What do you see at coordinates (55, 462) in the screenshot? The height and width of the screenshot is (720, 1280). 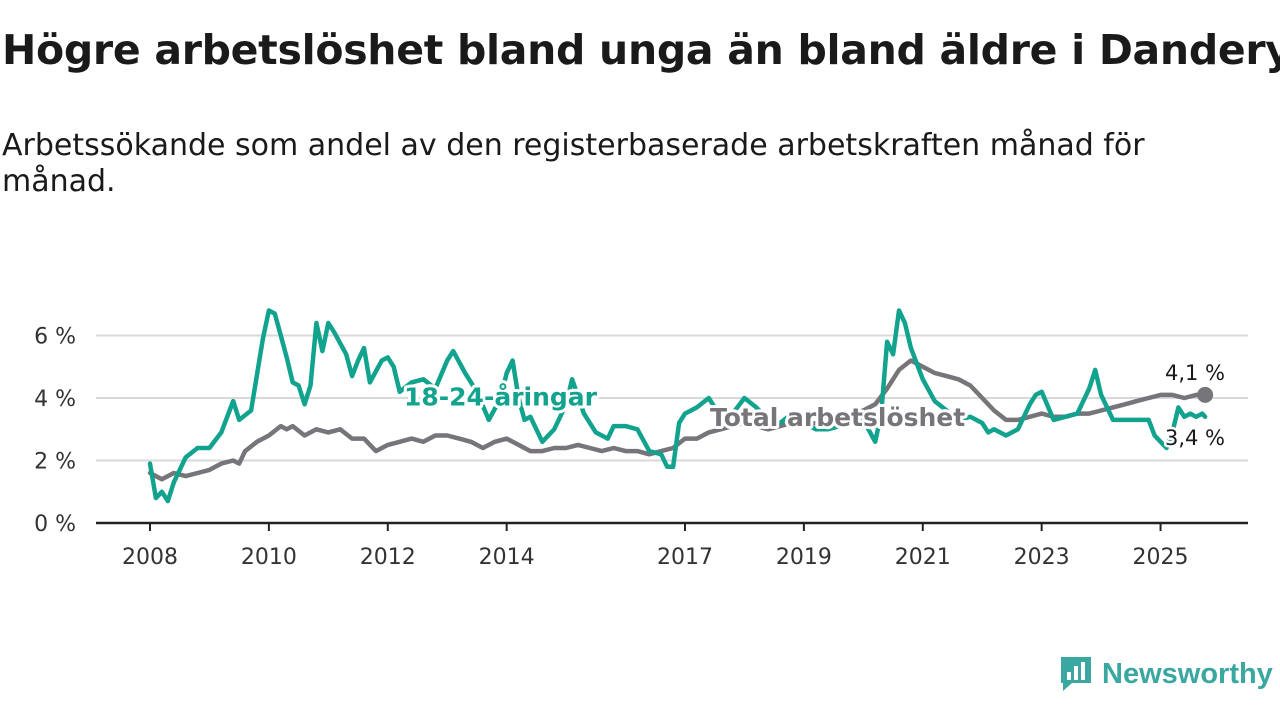 I see `y-tick-label: 2 %` at bounding box center [55, 462].